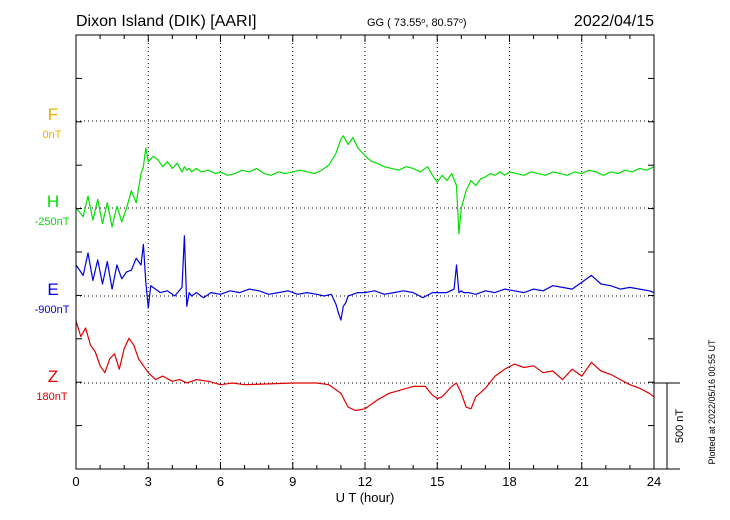 The image size is (730, 520). I want to click on station-coordinates: GG ( 73.55o, 80.57o), so click(417, 23).